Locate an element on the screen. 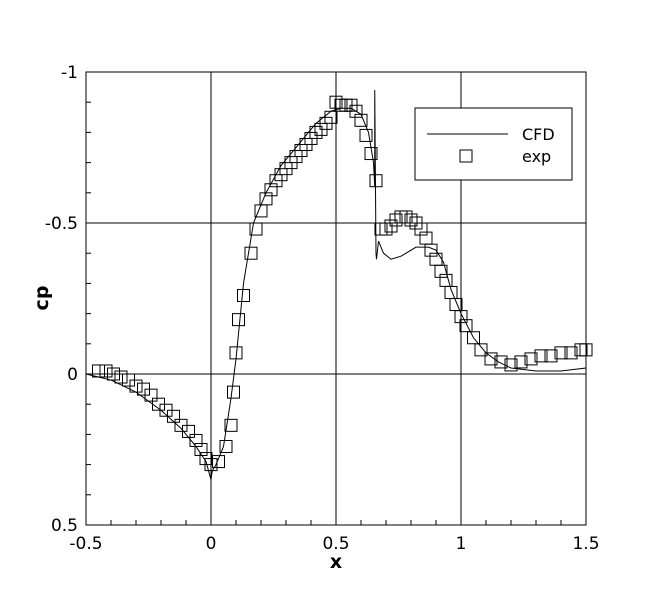 This screenshot has height=591, width=665. x-tick-label: 0 is located at coordinates (211, 544).